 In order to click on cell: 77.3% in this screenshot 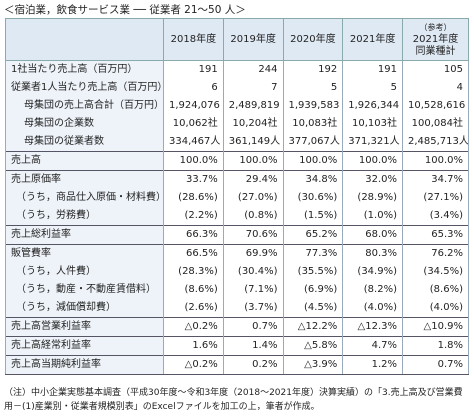, I will do `click(313, 253)`.